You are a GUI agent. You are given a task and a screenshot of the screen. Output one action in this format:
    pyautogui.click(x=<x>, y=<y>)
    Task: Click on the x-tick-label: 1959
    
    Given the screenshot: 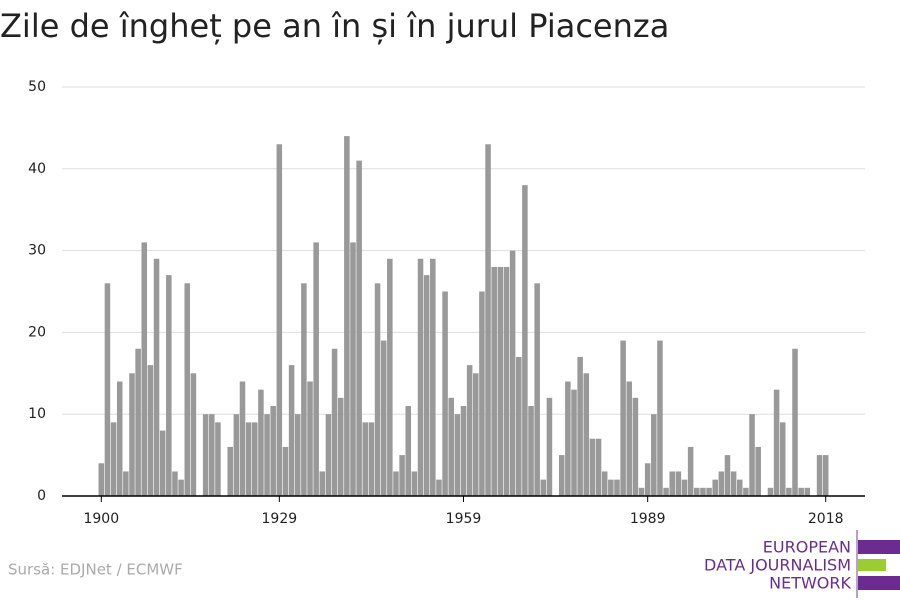 What is the action you would take?
    pyautogui.click(x=464, y=519)
    